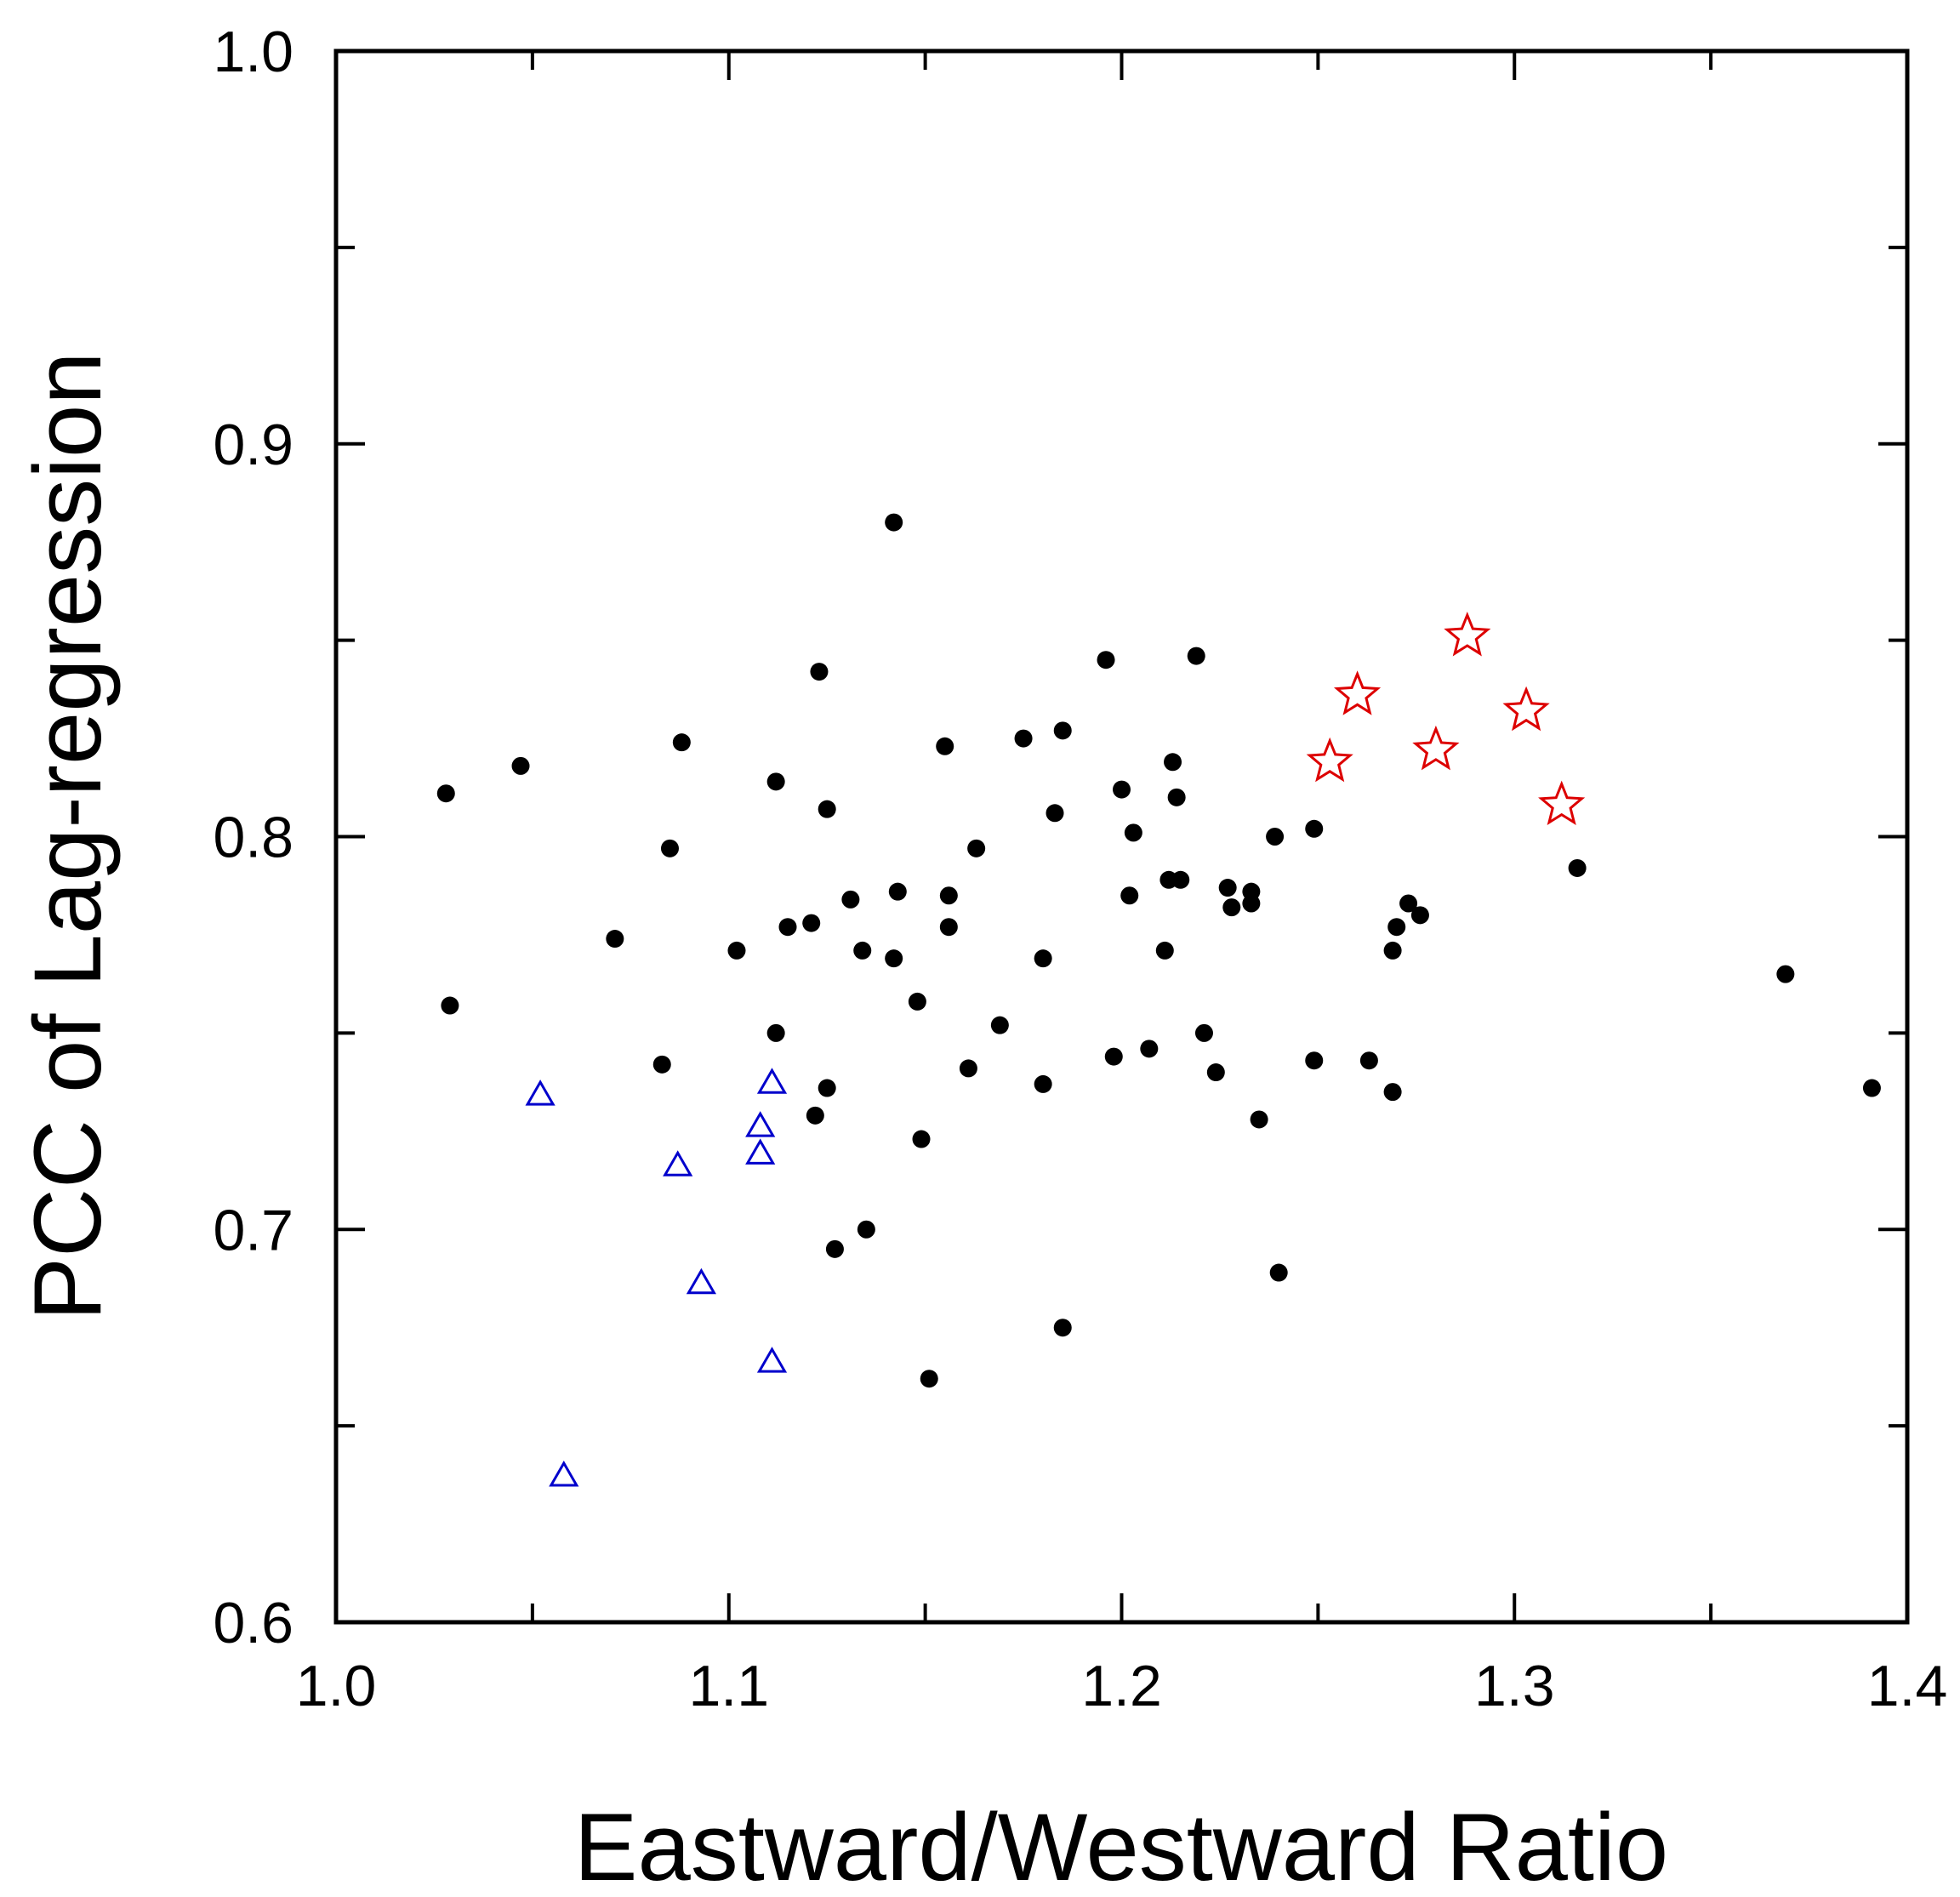  Describe the element at coordinates (253, 838) in the screenshot. I see `y-tick-label: 0.8` at that location.